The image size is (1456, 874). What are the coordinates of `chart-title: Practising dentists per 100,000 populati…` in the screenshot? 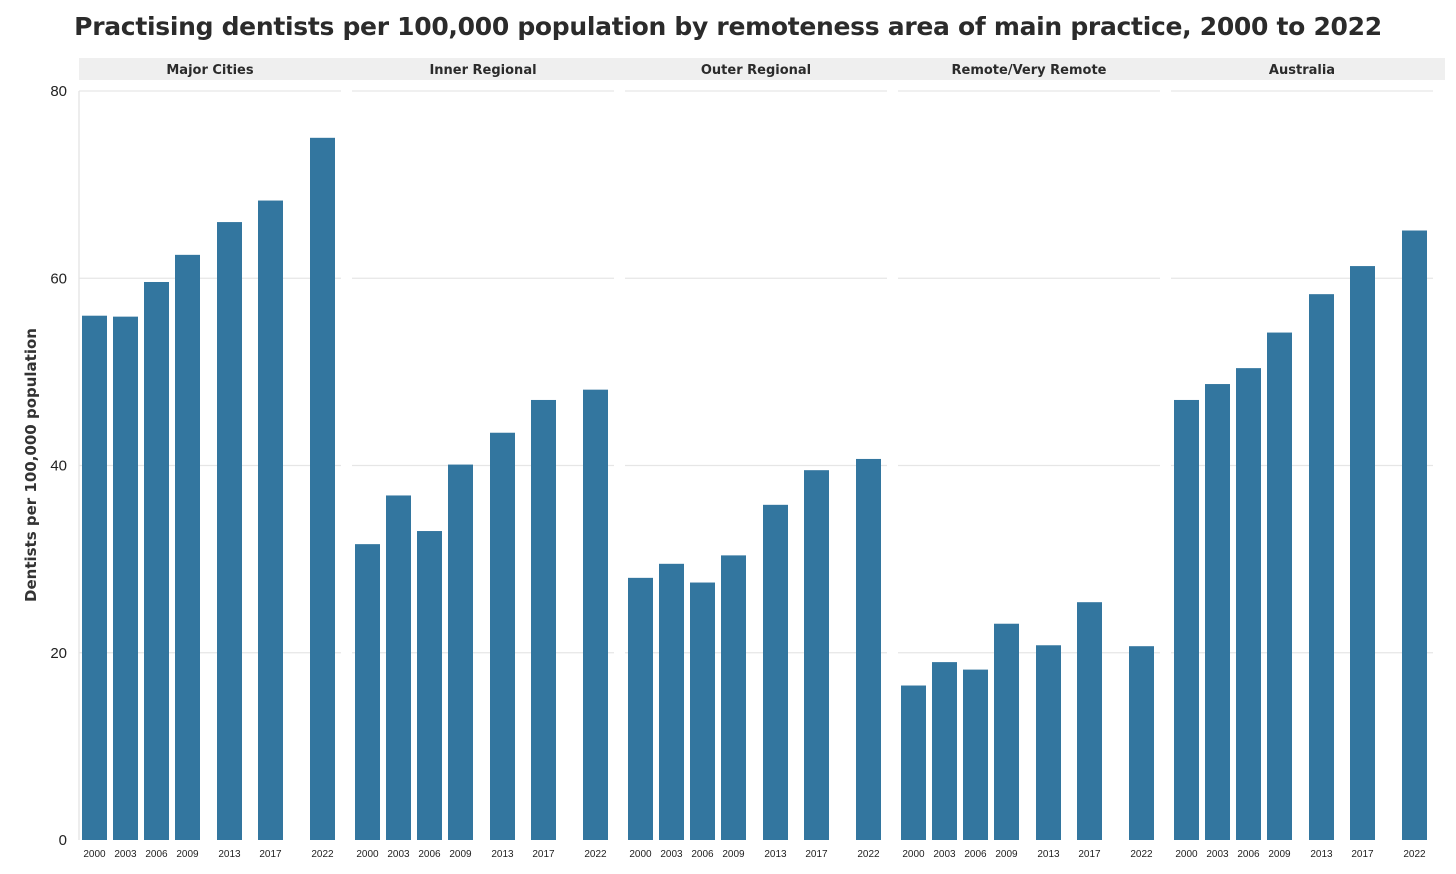 It's located at (728, 26).